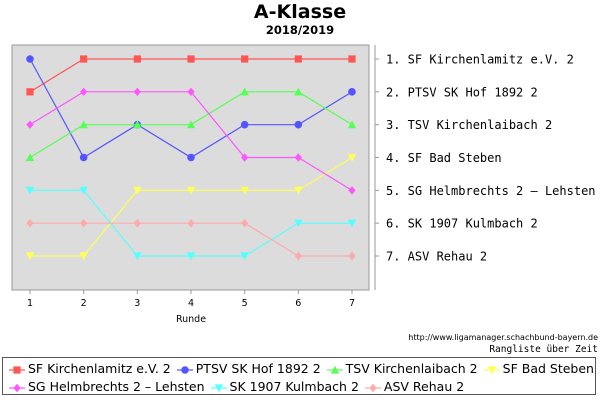  I want to click on legend-label: SK 1907 Kulmbach 2, so click(294, 386).